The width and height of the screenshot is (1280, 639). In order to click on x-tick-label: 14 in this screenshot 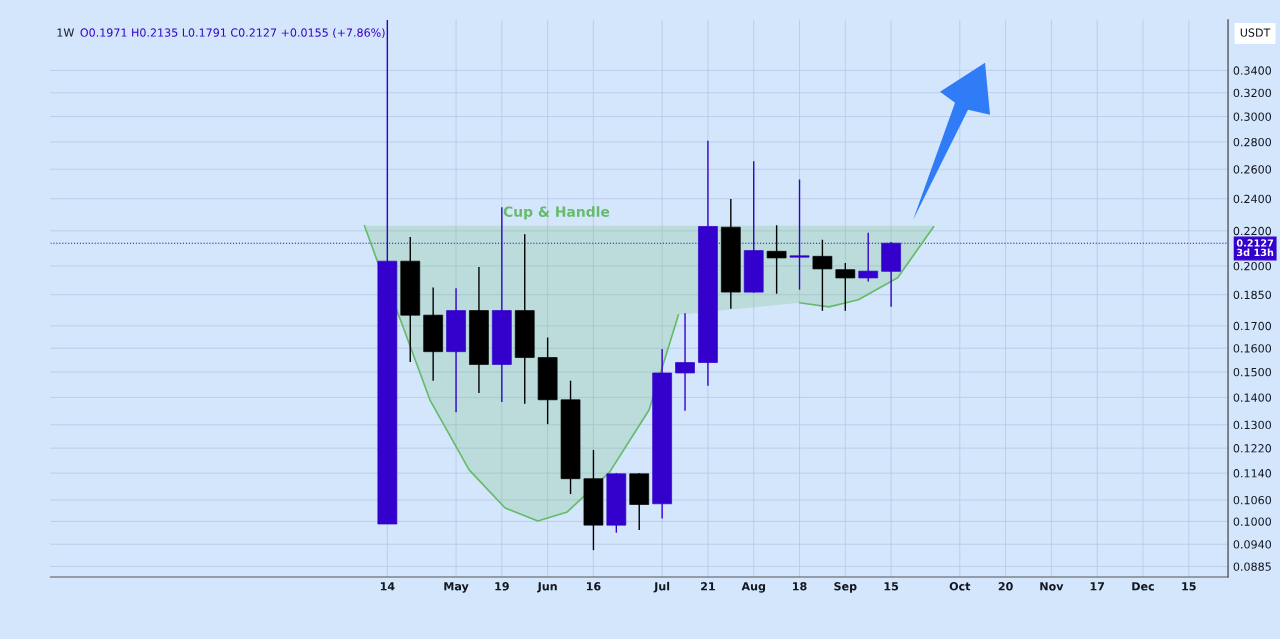, I will do `click(387, 586)`.